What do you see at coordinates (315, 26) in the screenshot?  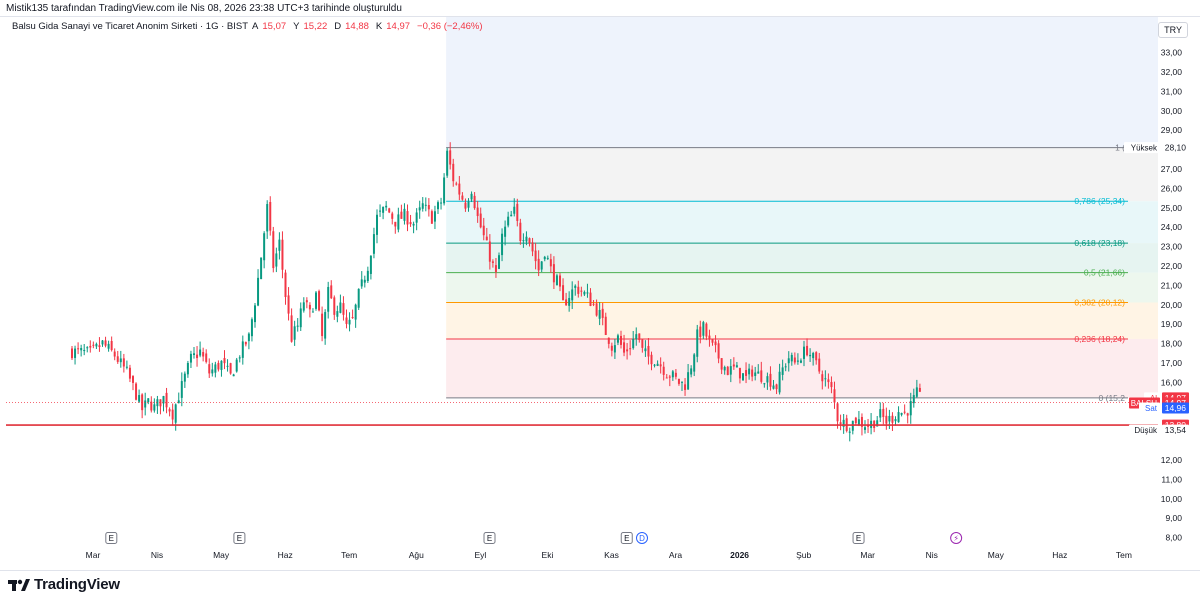 I see `high-value: 15,22` at bounding box center [315, 26].